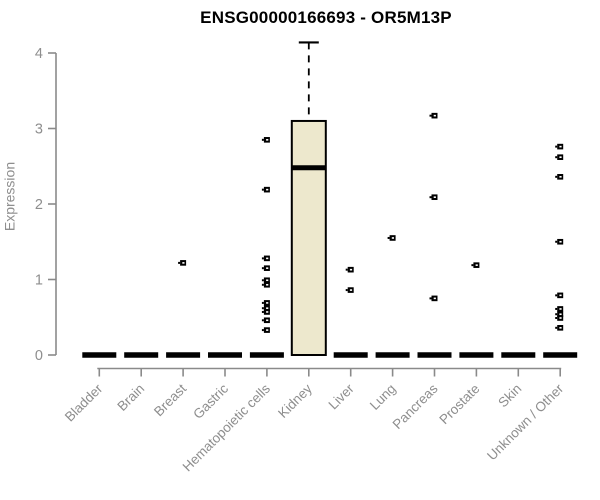 The width and height of the screenshot is (600, 500). I want to click on x-tick-label: Breast, so click(170, 400).